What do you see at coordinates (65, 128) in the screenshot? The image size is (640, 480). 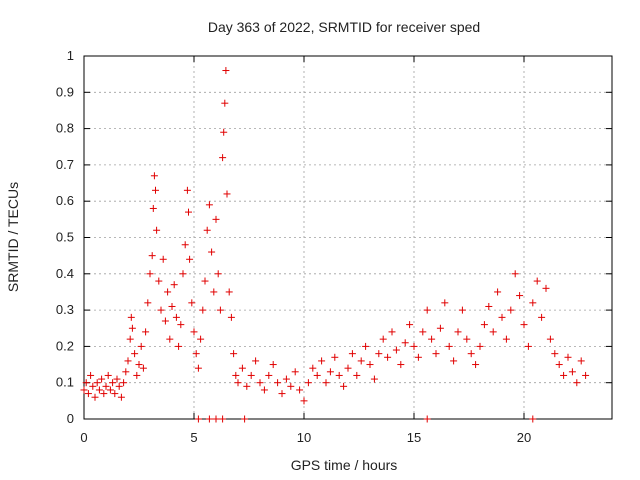 I see `y-tick-label: 0.8` at bounding box center [65, 128].